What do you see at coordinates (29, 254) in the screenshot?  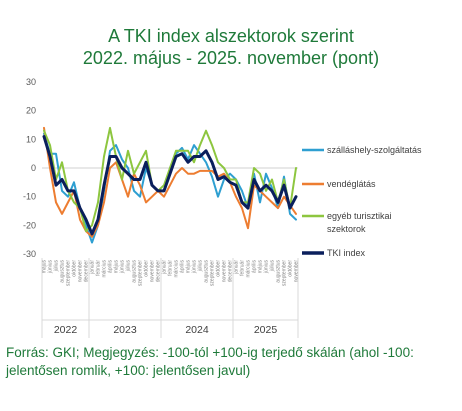 I see `y-tick-label: -30` at bounding box center [29, 254].